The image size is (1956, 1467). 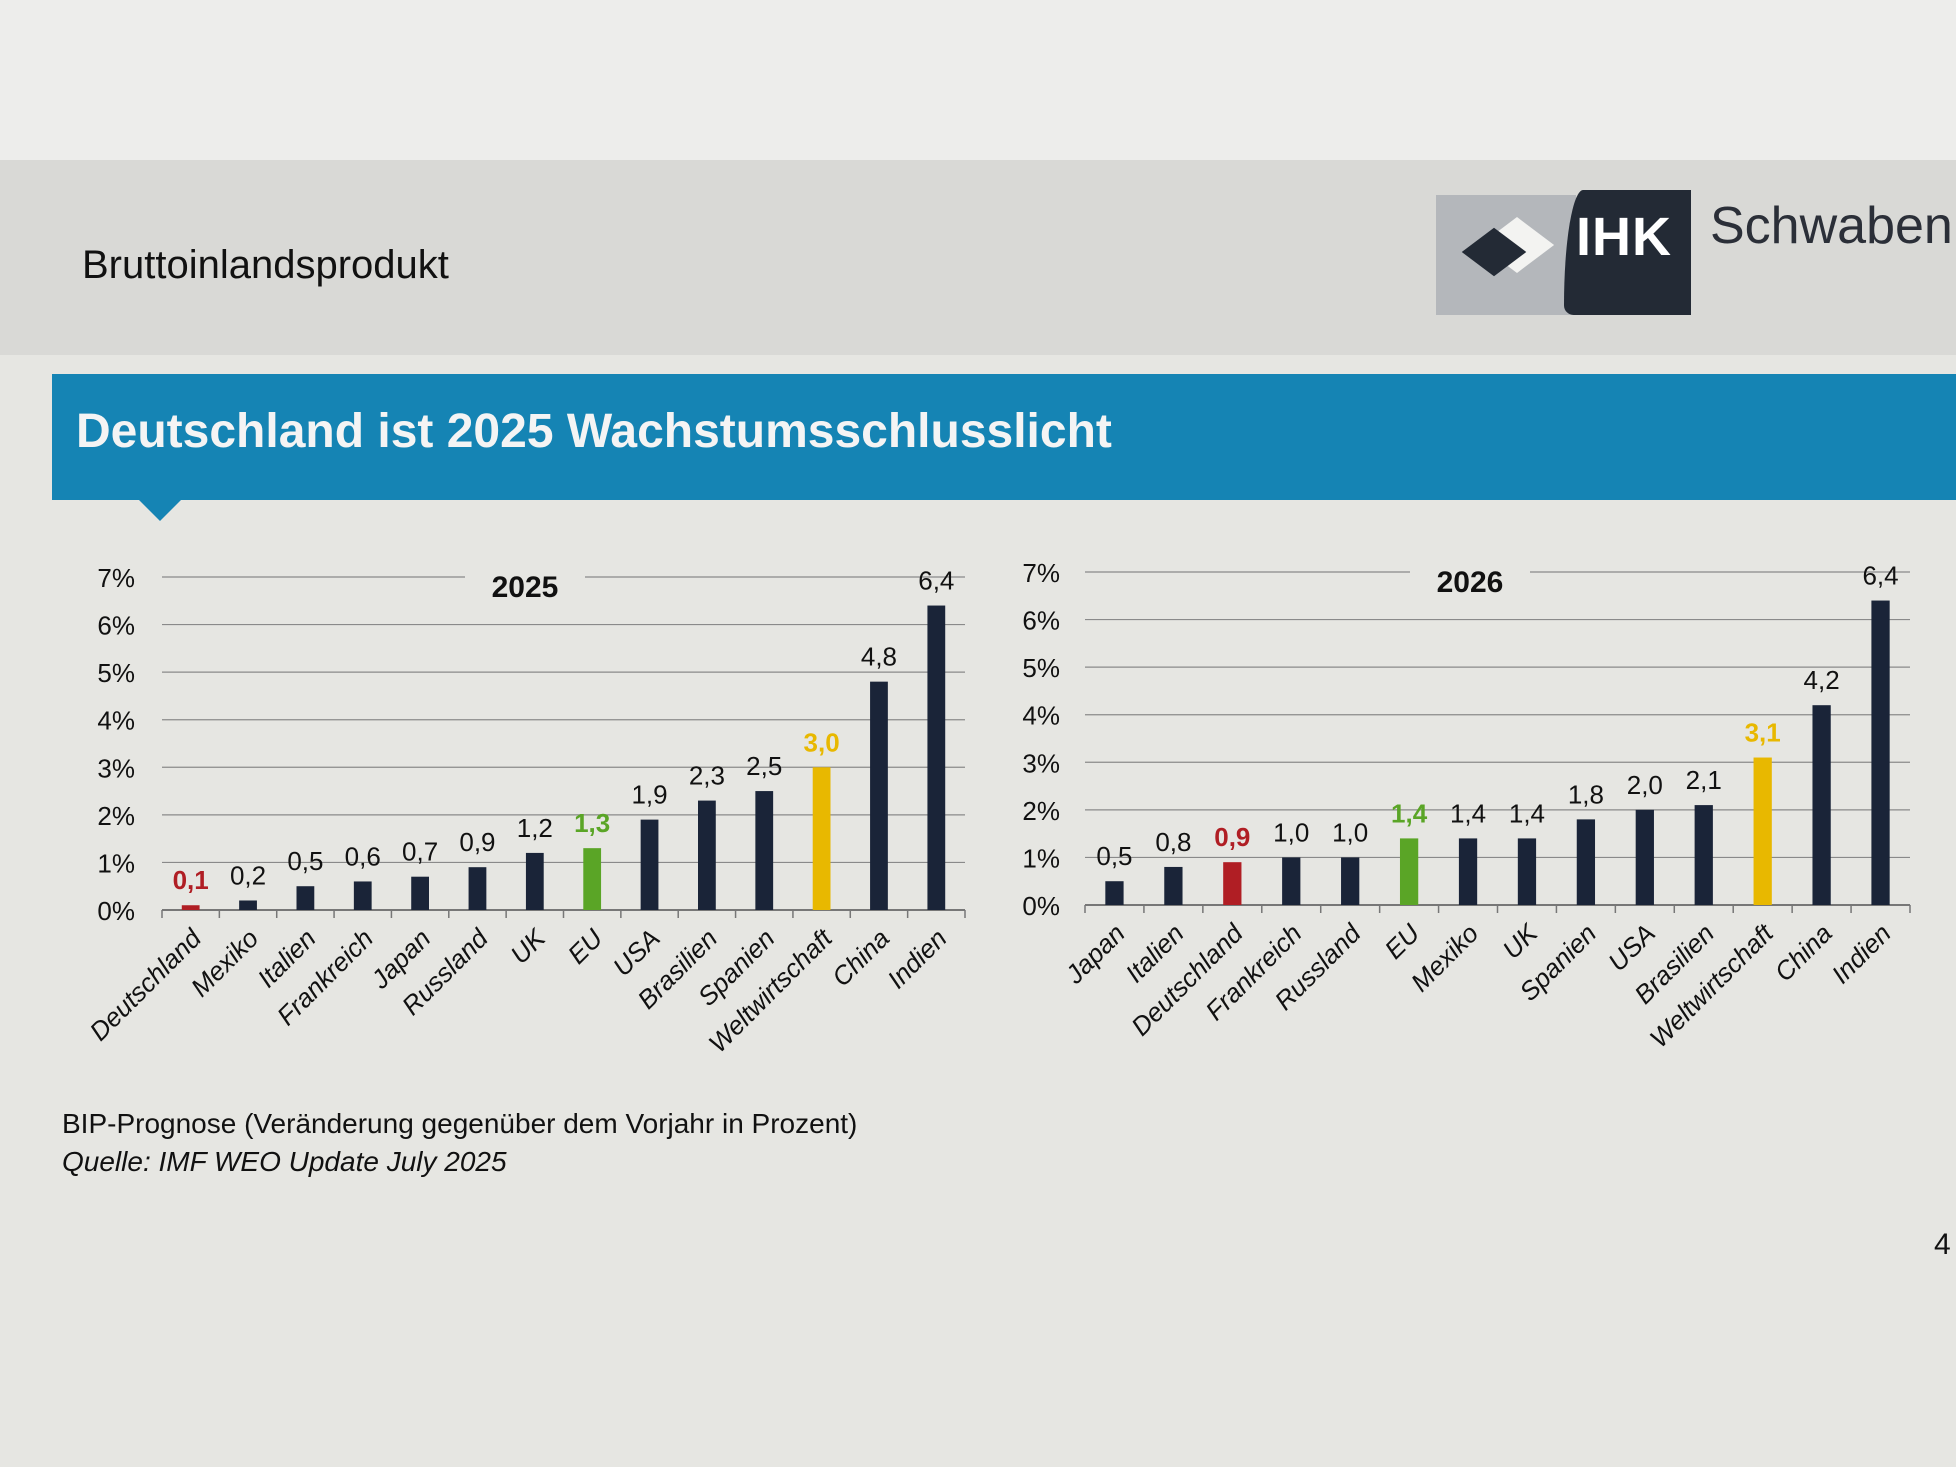 What do you see at coordinates (707, 776) in the screenshot?
I see `data-label: 2,3` at bounding box center [707, 776].